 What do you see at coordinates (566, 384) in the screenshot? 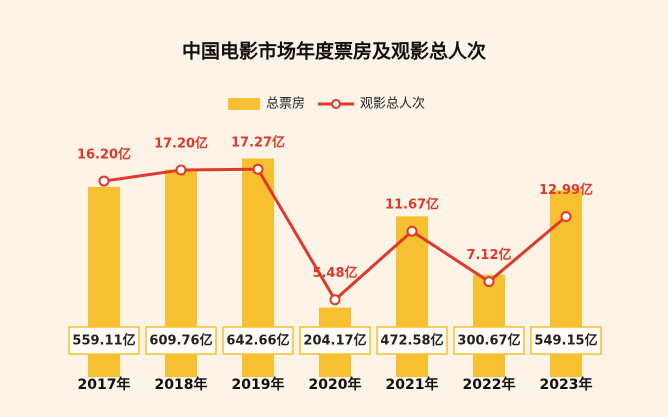
I see `x-tick-label: 2023年` at bounding box center [566, 384].